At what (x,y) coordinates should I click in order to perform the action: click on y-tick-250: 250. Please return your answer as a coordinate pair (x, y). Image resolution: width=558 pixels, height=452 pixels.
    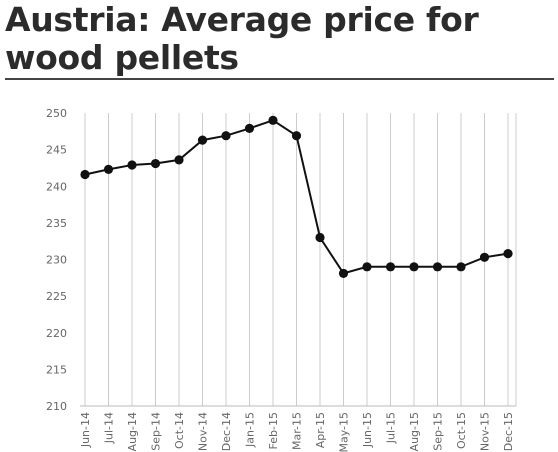
    Looking at the image, I should click on (56, 113).